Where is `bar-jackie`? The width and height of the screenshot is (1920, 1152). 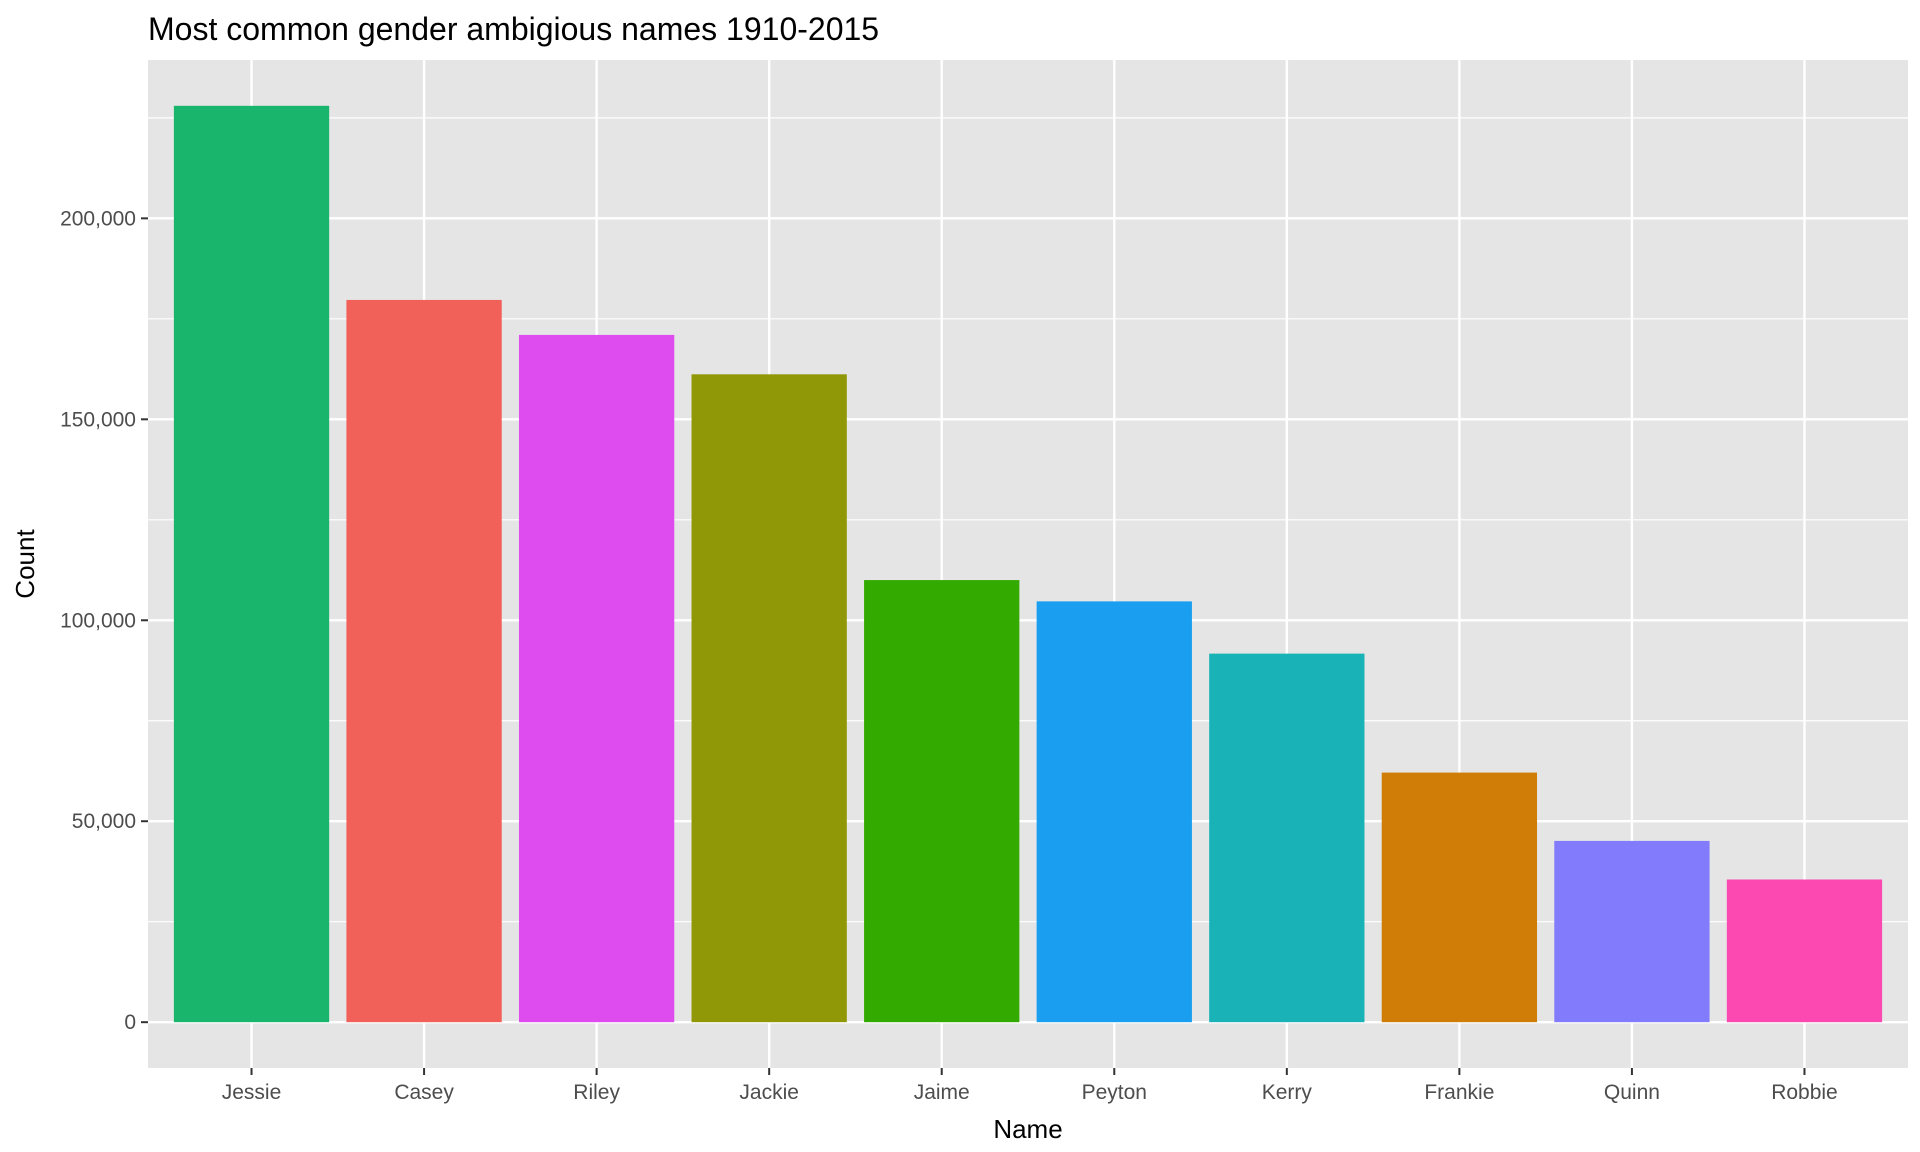
bar-jackie is located at coordinates (769, 698).